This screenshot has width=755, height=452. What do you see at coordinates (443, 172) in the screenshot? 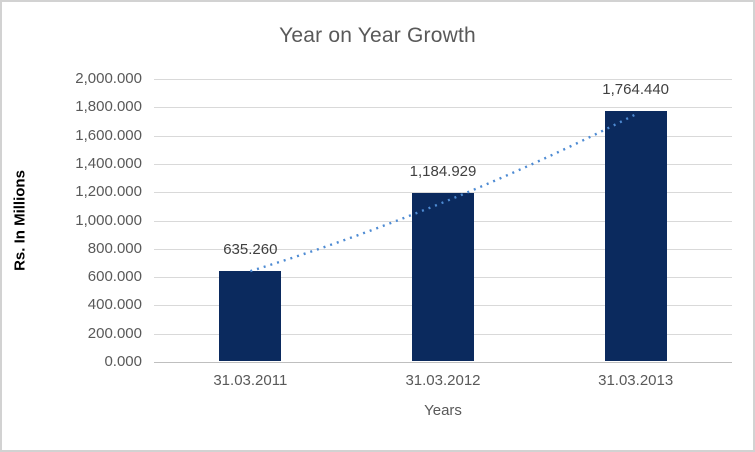
I see `bar-value-label: 1,184.929` at bounding box center [443, 172].